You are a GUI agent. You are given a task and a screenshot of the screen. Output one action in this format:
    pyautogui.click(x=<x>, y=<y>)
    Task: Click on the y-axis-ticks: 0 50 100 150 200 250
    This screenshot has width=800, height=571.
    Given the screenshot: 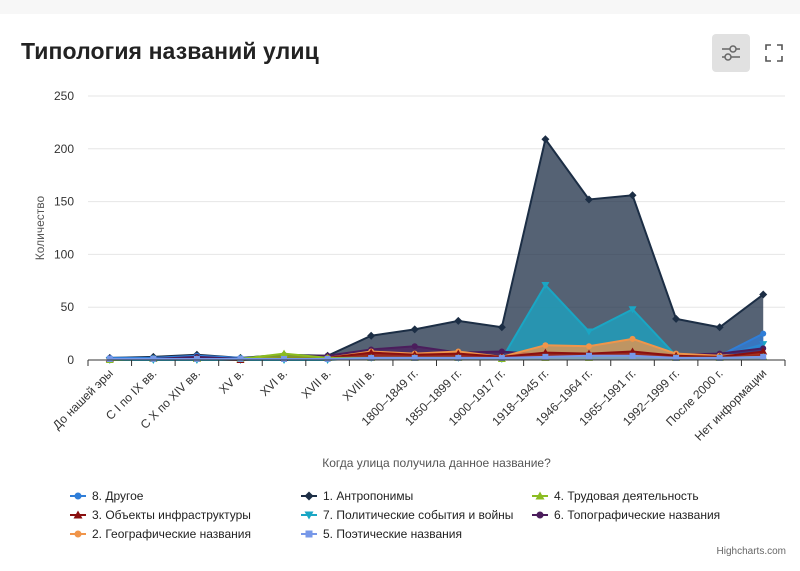 What is the action you would take?
    pyautogui.click(x=64, y=228)
    